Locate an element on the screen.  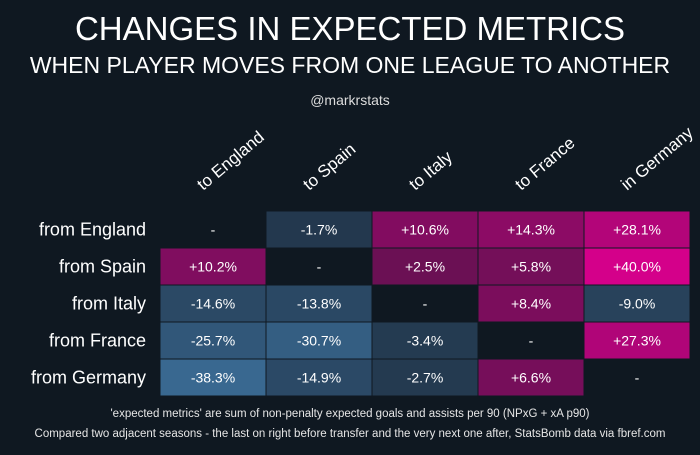
cell-label: -14.6% is located at coordinates (213, 304).